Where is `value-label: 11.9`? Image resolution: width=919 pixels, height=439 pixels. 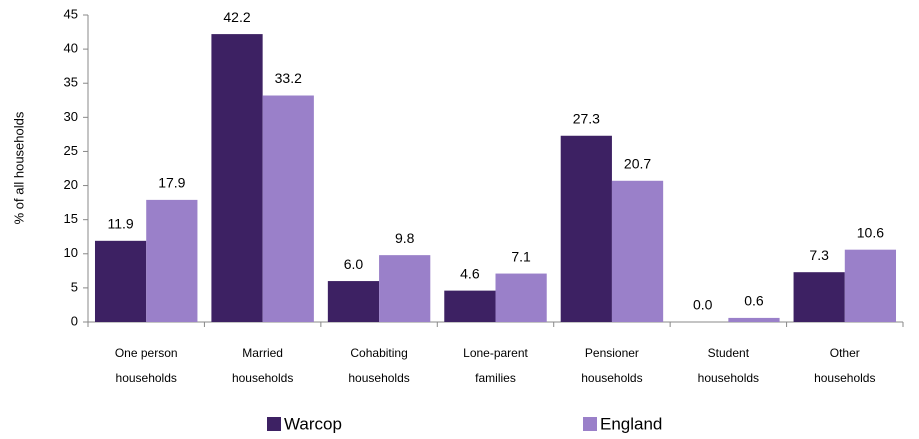
value-label: 11.9 is located at coordinates (120, 224).